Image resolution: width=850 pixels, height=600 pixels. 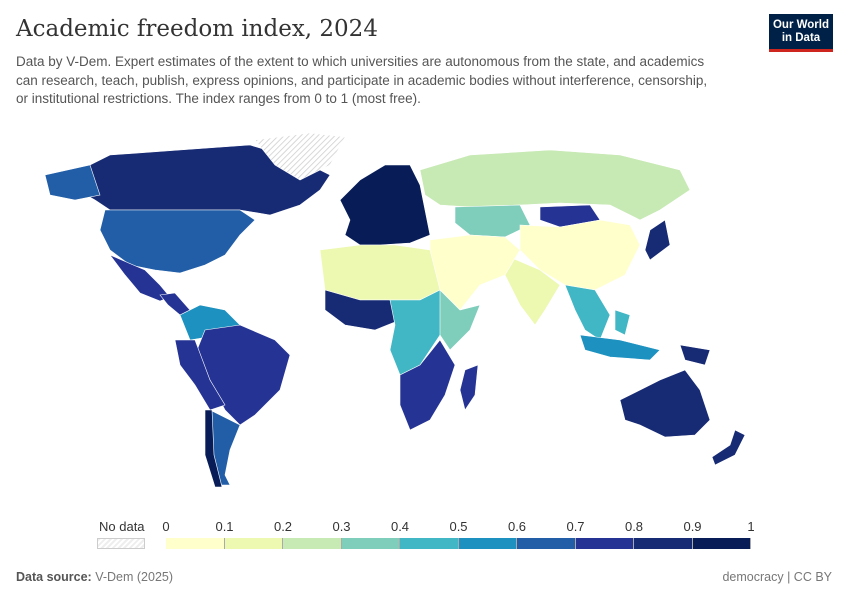 I want to click on legend-tick: 0.7, so click(x=575, y=526).